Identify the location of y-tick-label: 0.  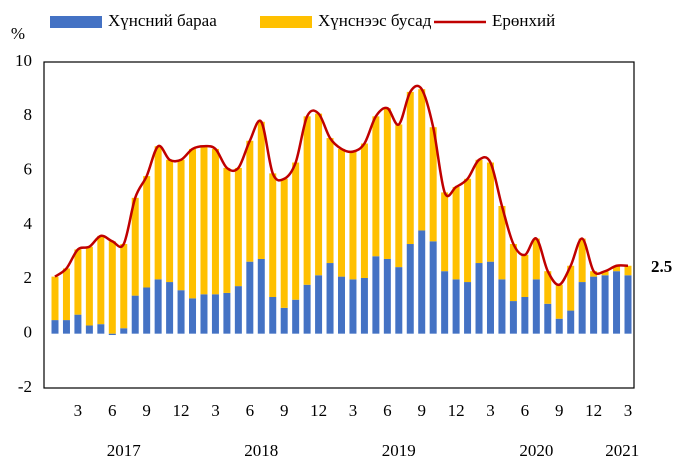
(28, 332).